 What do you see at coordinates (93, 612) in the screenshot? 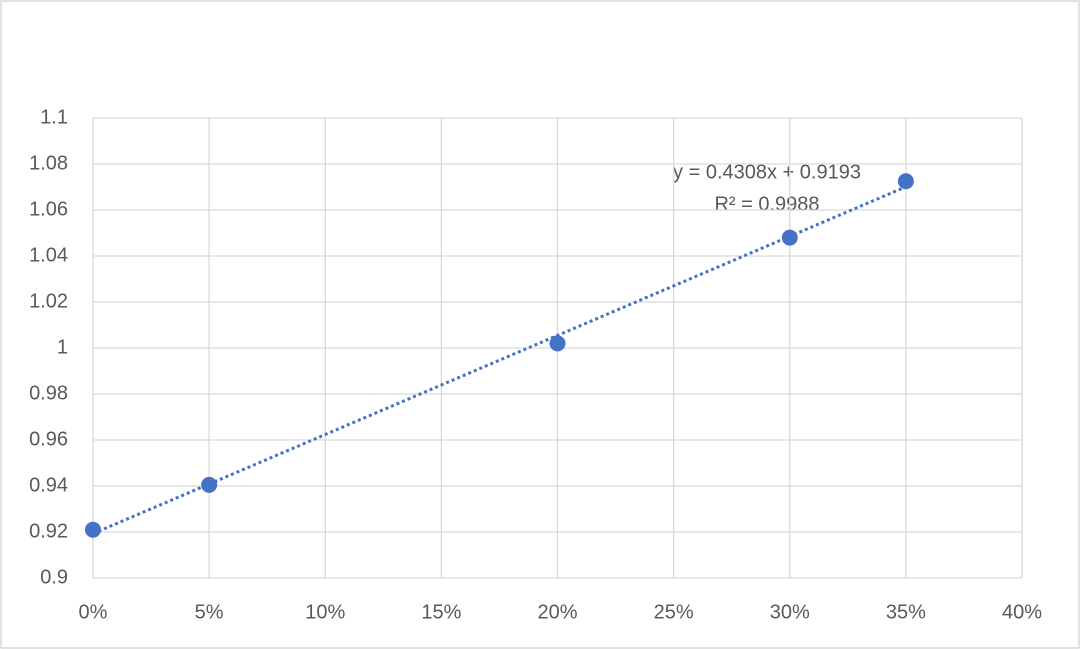
I see `x-tick-label: 0%` at bounding box center [93, 612].